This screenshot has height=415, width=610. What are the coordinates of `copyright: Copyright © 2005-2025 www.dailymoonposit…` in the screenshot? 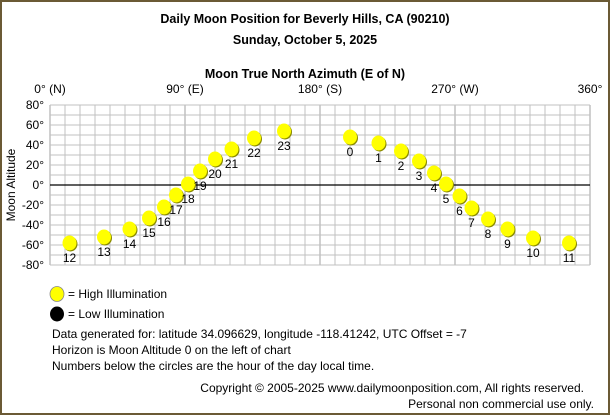 It's located at (392, 388).